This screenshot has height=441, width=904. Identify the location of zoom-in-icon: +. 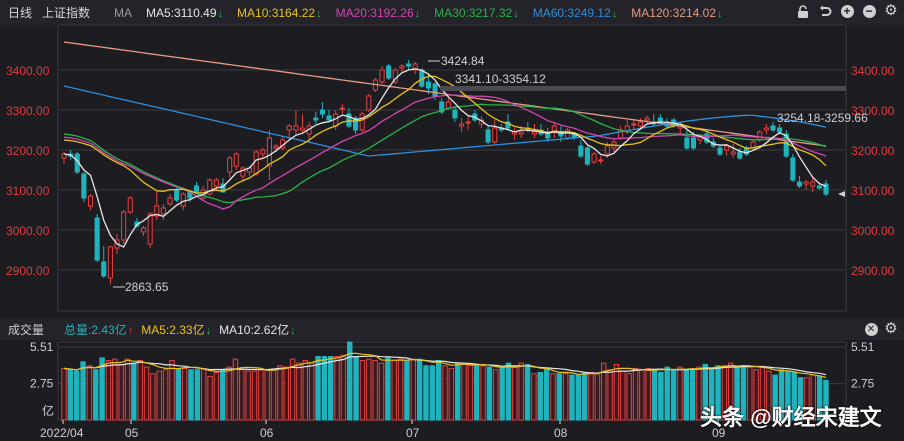
(847, 11).